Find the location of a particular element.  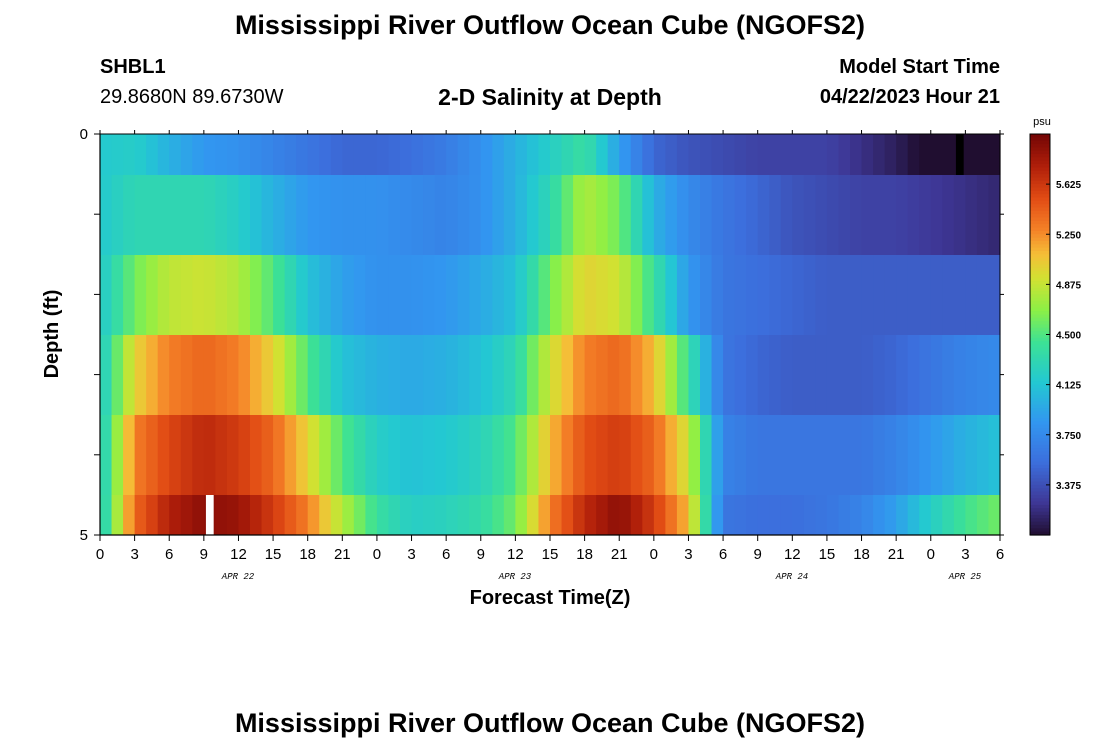

colorbar-tick-label: 5.250 is located at coordinates (1068, 235).